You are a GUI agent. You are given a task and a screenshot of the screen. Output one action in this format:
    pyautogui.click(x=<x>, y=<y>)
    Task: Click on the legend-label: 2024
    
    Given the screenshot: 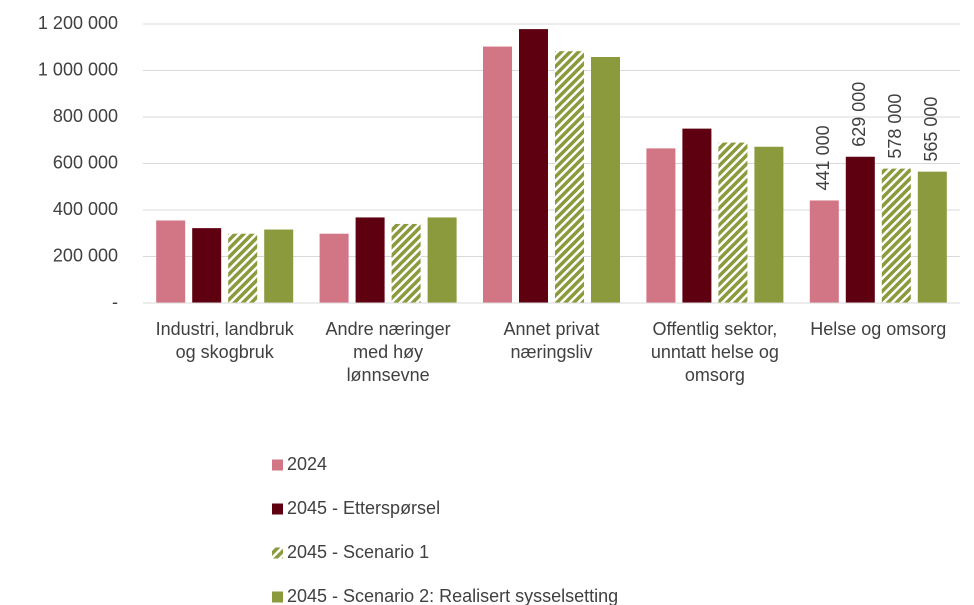 What is the action you would take?
    pyautogui.click(x=307, y=464)
    